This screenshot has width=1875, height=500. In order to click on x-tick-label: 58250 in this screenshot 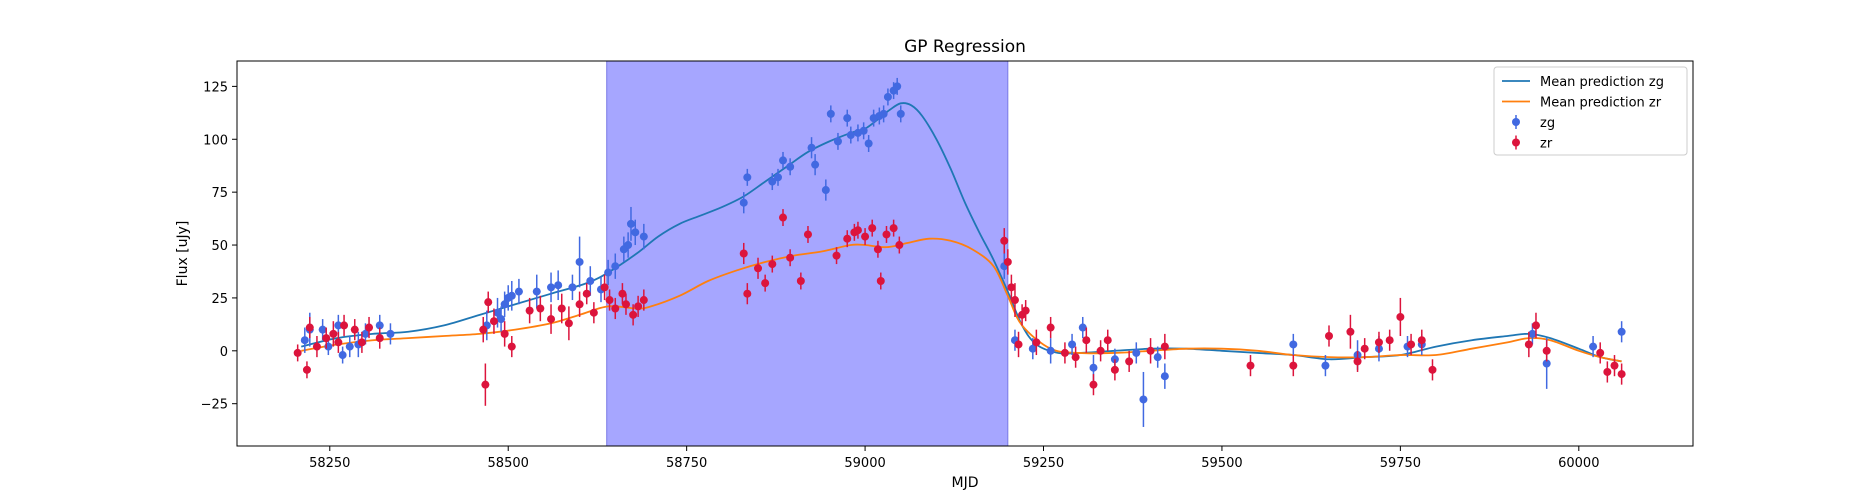, I will do `click(329, 463)`.